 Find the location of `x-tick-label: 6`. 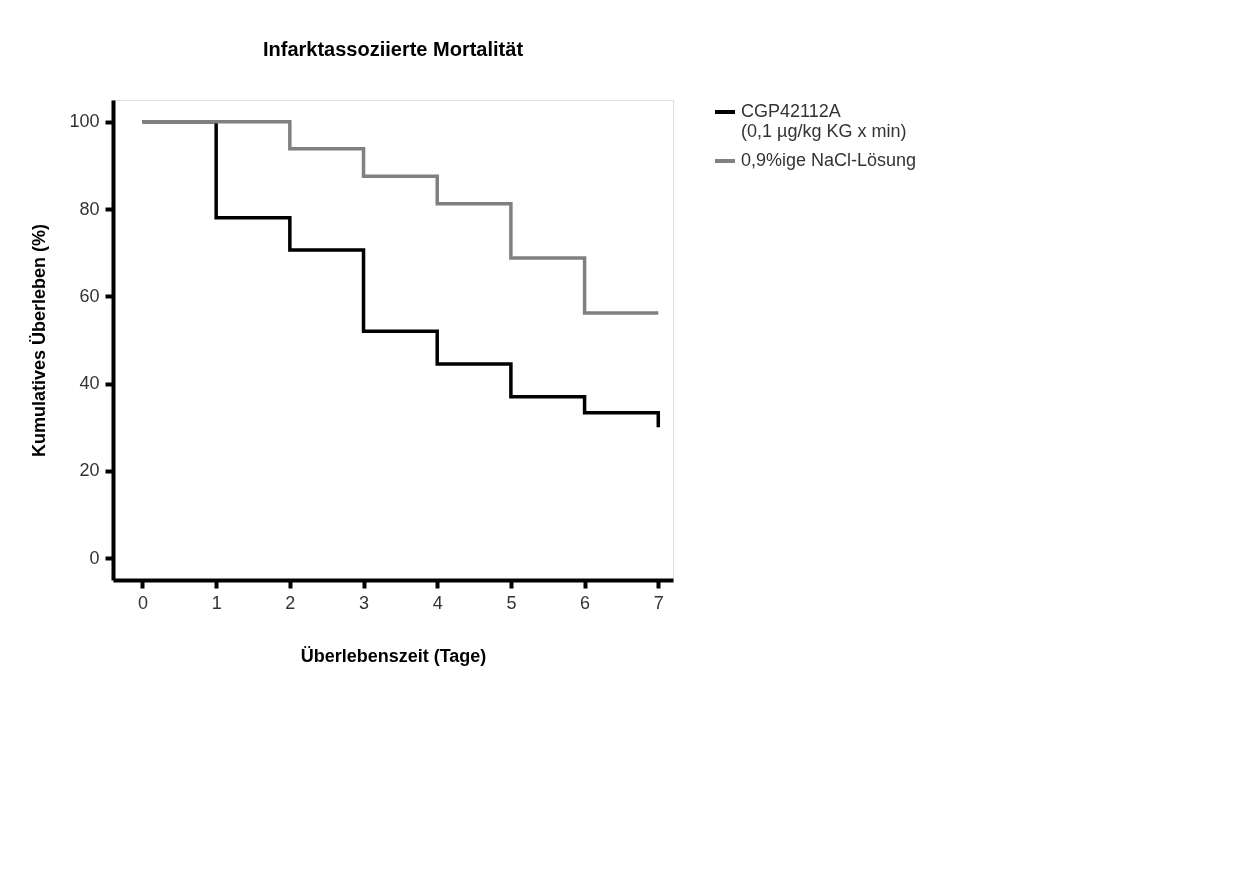

x-tick-label: 6 is located at coordinates (585, 602).